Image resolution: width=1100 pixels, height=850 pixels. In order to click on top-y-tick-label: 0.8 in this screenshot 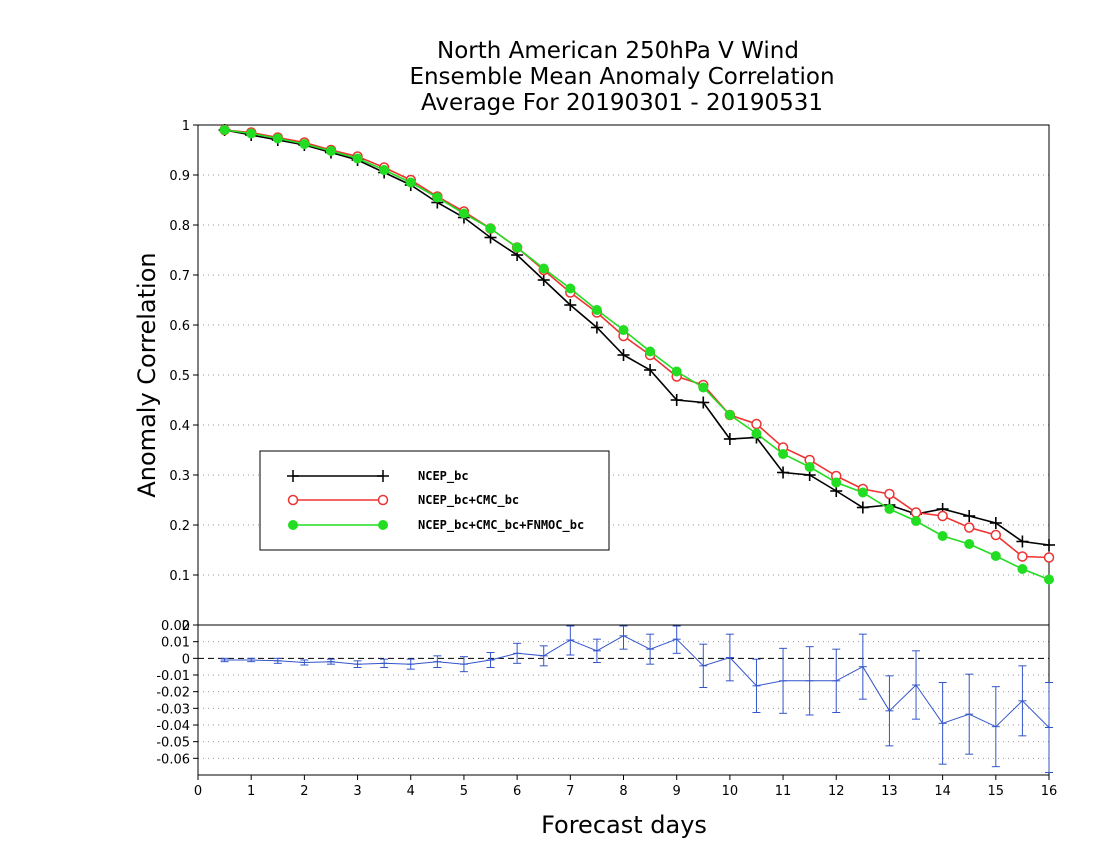, I will do `click(179, 226)`.